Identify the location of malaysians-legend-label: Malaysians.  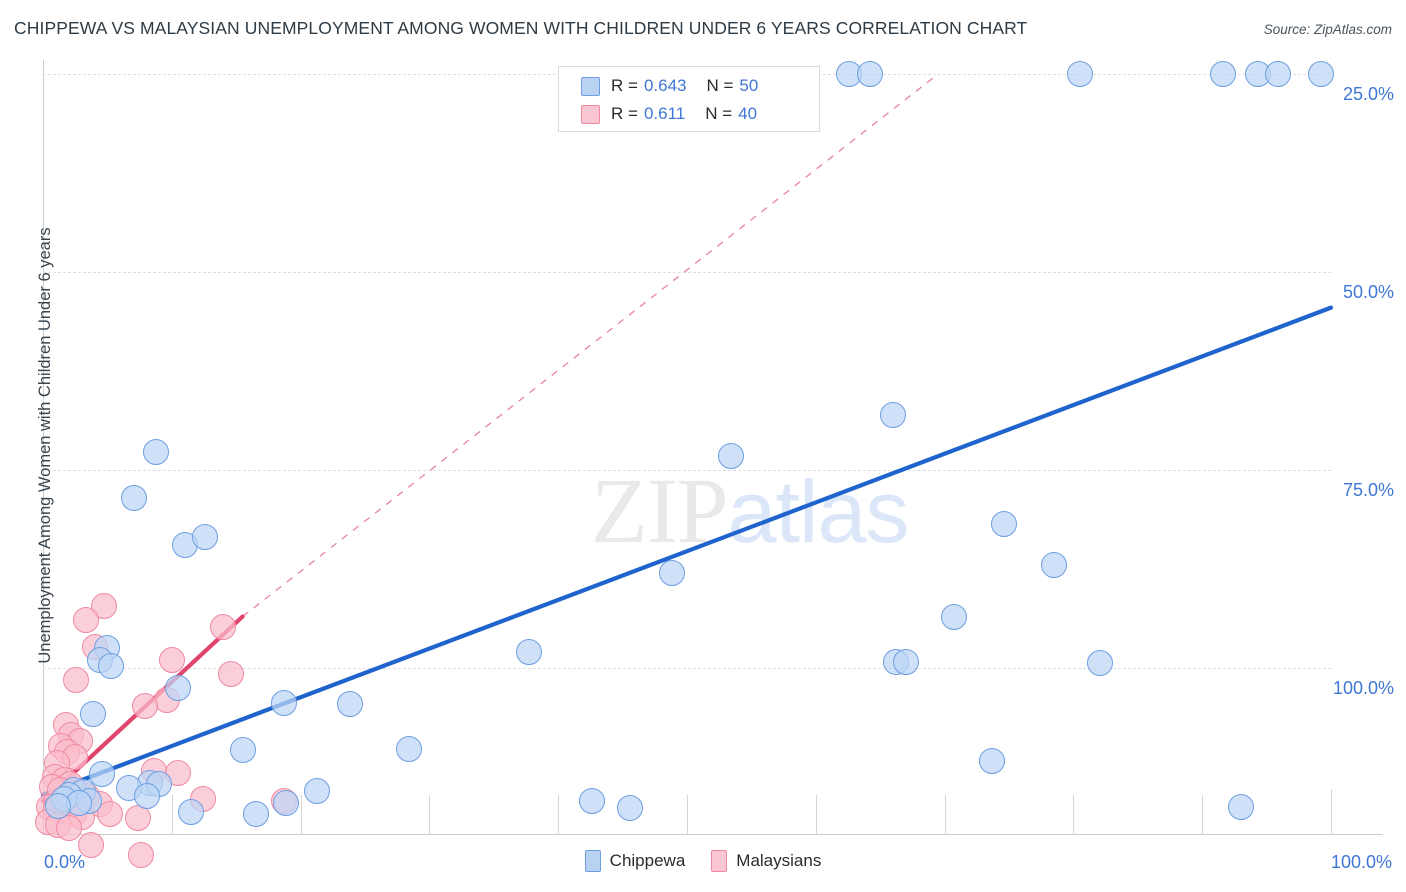
(779, 860).